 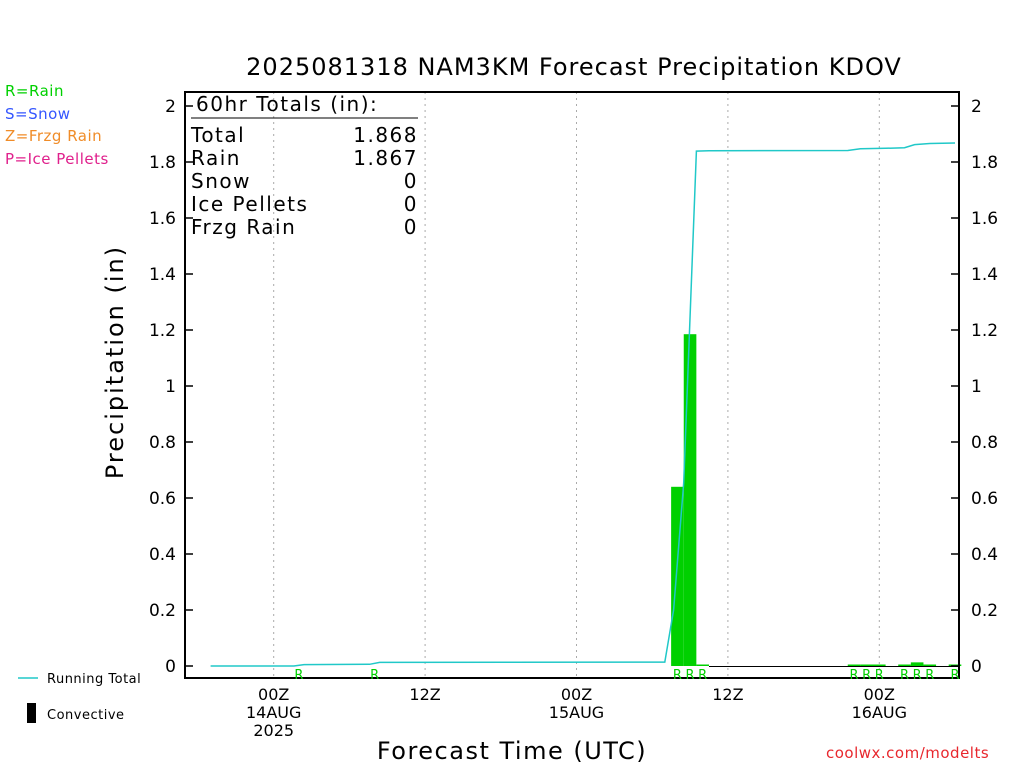 What do you see at coordinates (576, 712) in the screenshot?
I see `x-tick-label-2-1: 15AUG` at bounding box center [576, 712].